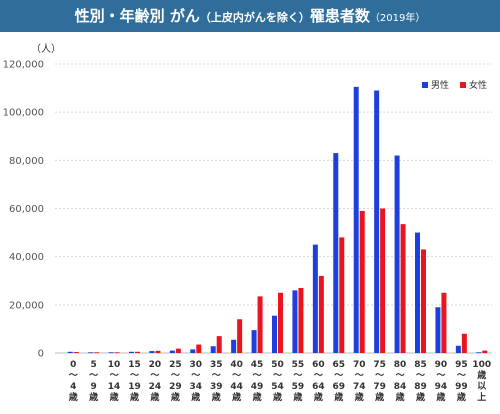 The width and height of the screenshot is (500, 414). Describe the element at coordinates (46, 49) in the screenshot. I see `y-unit-label: （人）` at that location.